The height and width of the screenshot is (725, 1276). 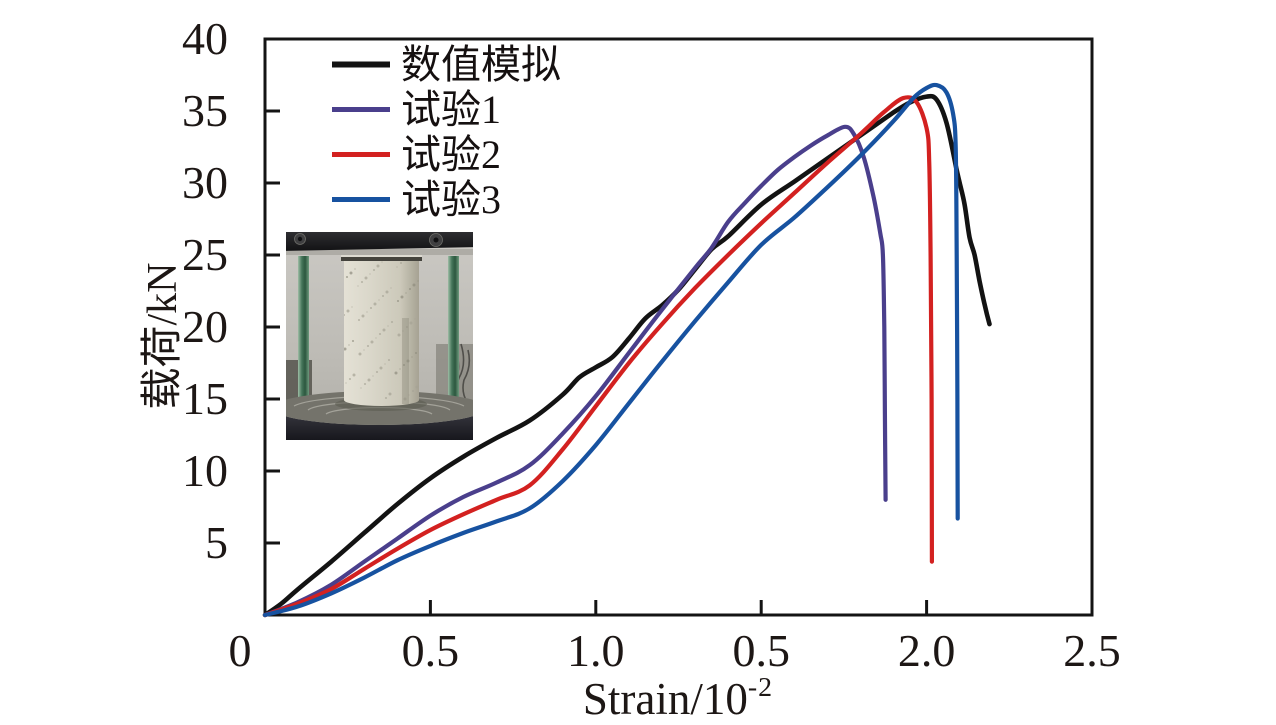 What do you see at coordinates (205, 254) in the screenshot?
I see `y-tick-label: 25` at bounding box center [205, 254].